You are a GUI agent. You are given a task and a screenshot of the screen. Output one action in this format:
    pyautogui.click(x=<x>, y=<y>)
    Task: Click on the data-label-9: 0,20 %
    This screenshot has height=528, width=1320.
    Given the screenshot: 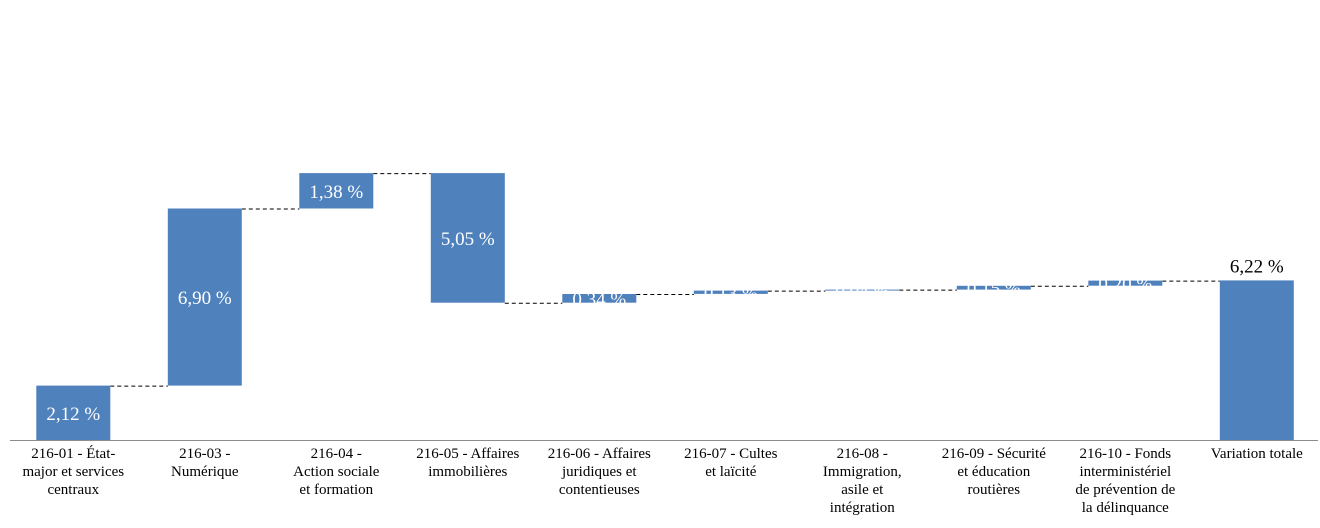 What is the action you would take?
    pyautogui.click(x=1125, y=284)
    